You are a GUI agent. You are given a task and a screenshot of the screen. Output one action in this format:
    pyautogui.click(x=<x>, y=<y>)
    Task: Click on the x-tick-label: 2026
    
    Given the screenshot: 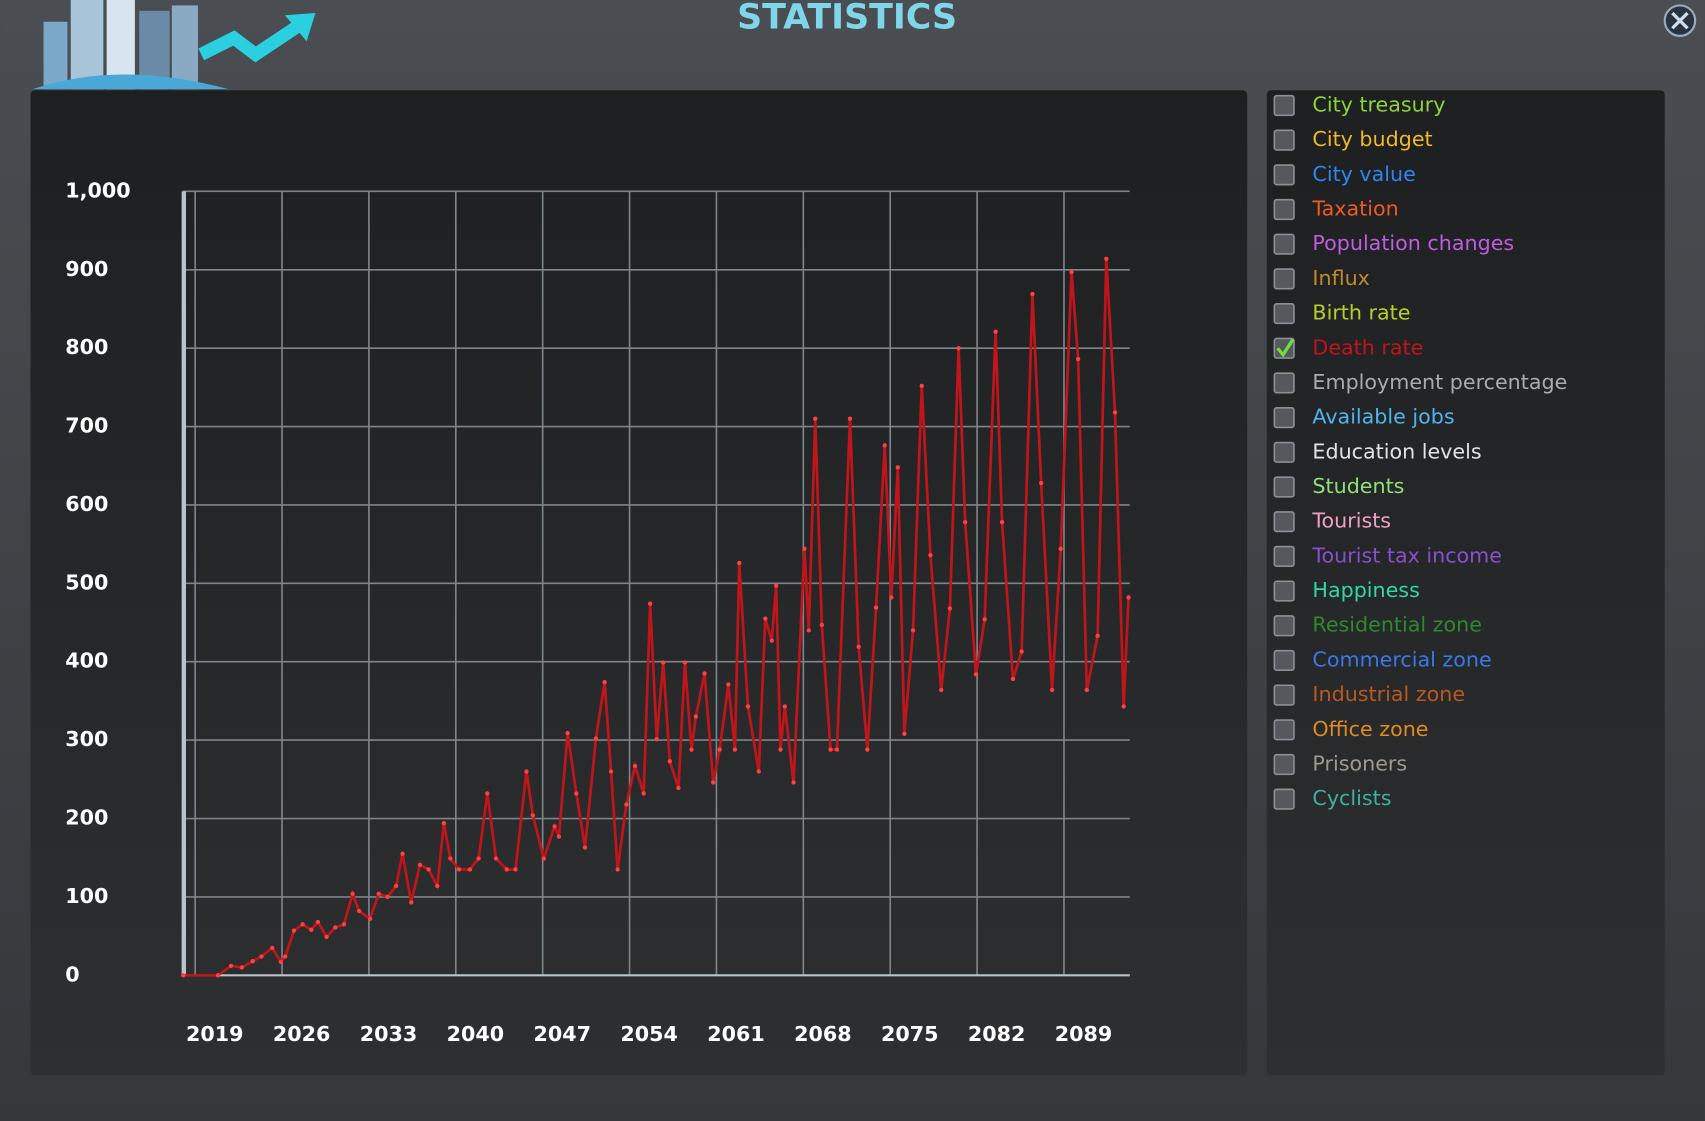 What is the action you would take?
    pyautogui.click(x=301, y=1034)
    